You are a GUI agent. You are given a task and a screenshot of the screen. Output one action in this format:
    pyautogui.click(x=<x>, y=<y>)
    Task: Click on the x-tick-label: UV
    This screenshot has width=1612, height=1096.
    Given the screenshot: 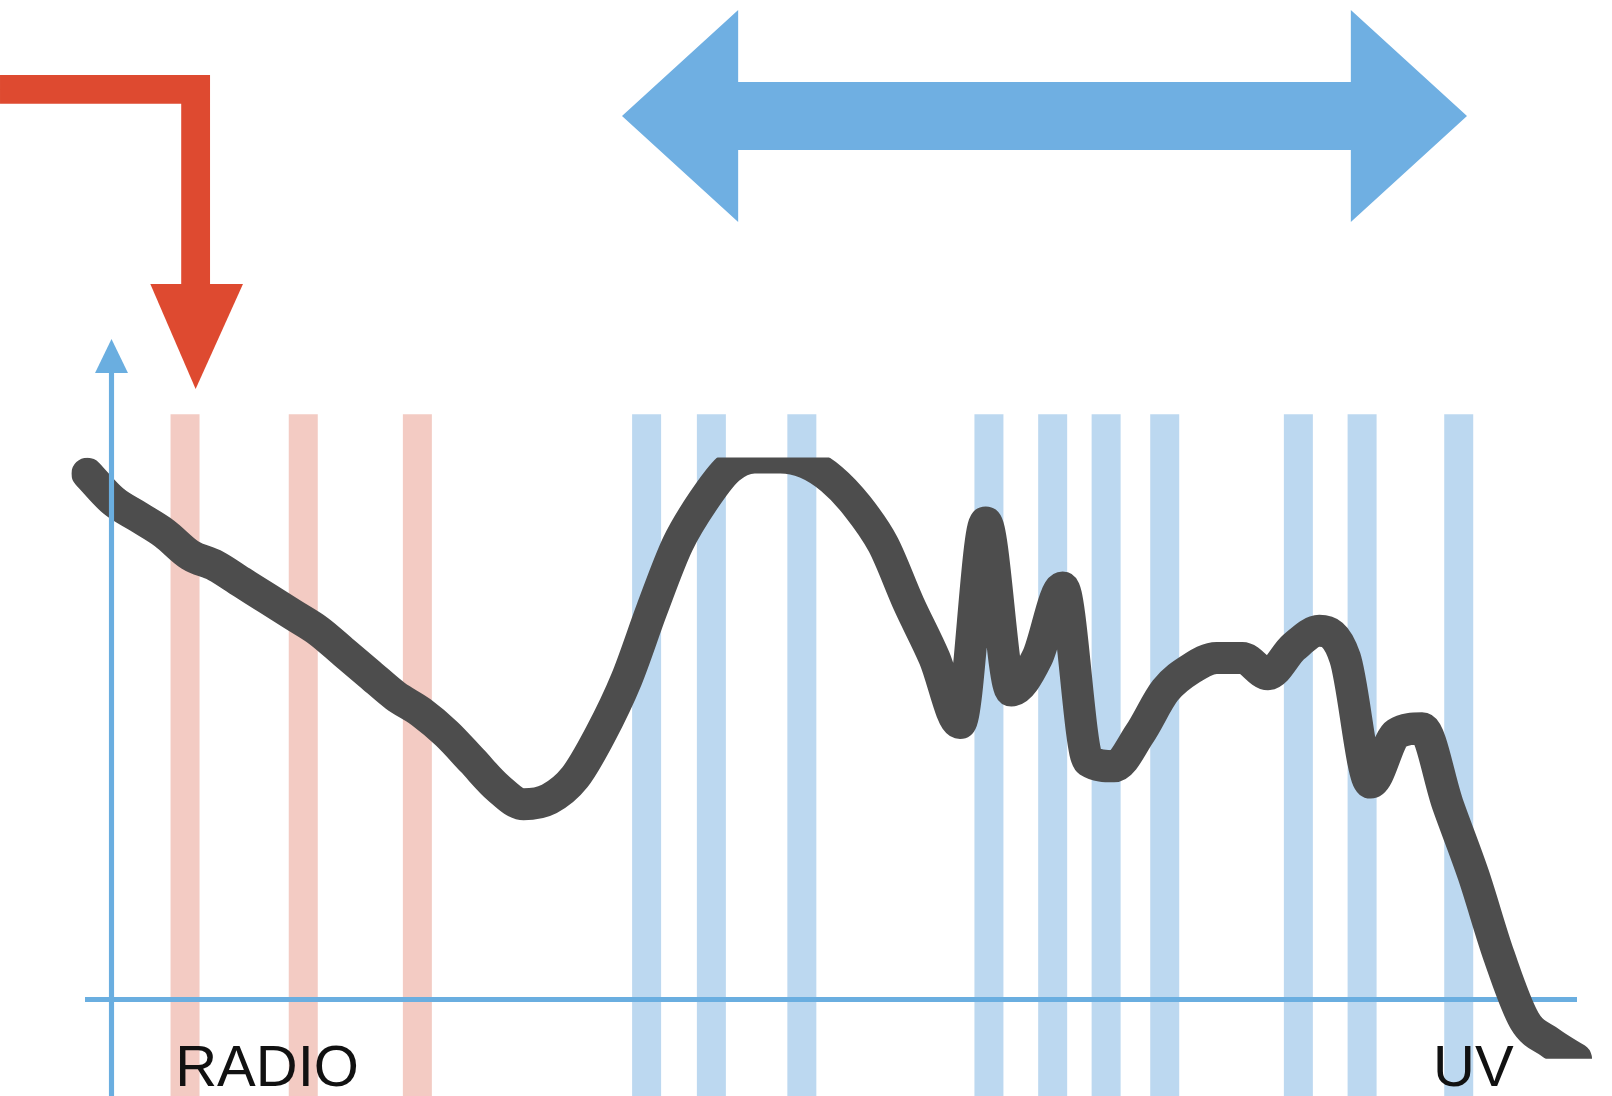 What is the action you would take?
    pyautogui.click(x=1473, y=1064)
    